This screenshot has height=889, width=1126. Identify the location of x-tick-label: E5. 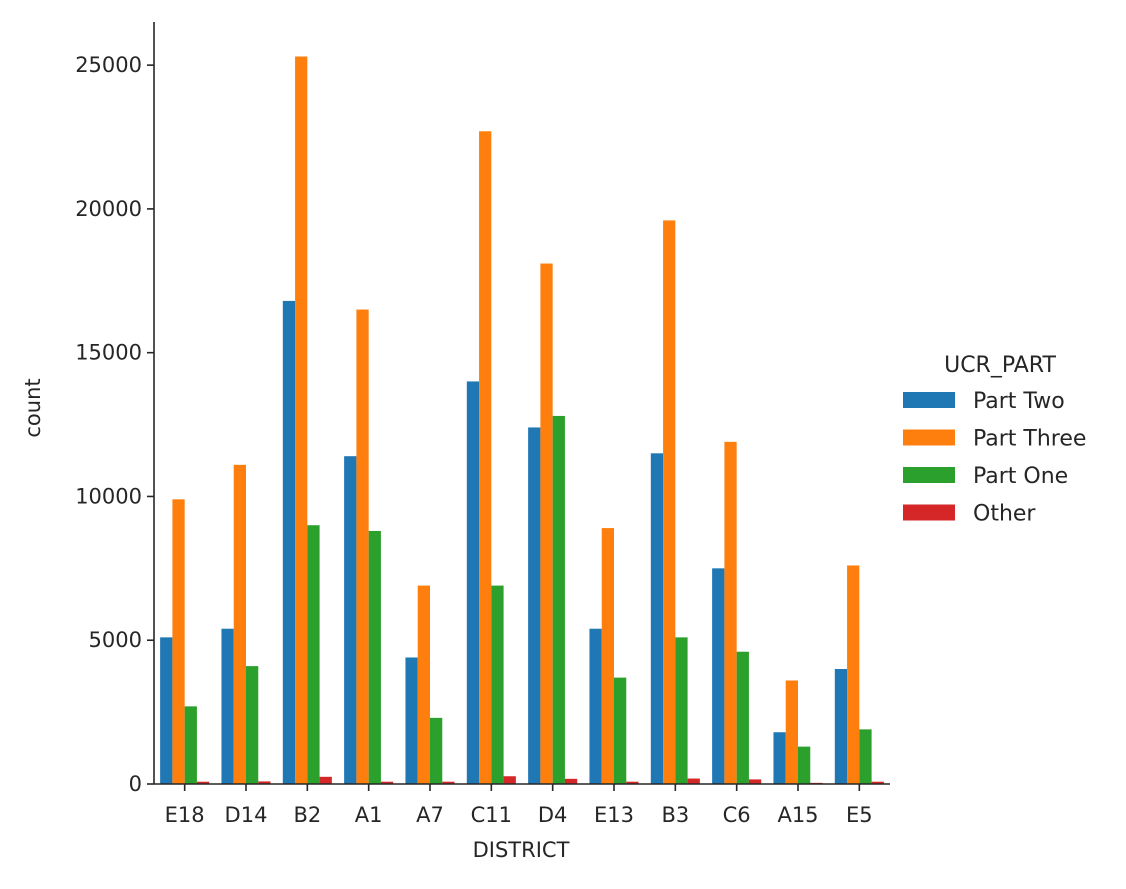
(859, 815).